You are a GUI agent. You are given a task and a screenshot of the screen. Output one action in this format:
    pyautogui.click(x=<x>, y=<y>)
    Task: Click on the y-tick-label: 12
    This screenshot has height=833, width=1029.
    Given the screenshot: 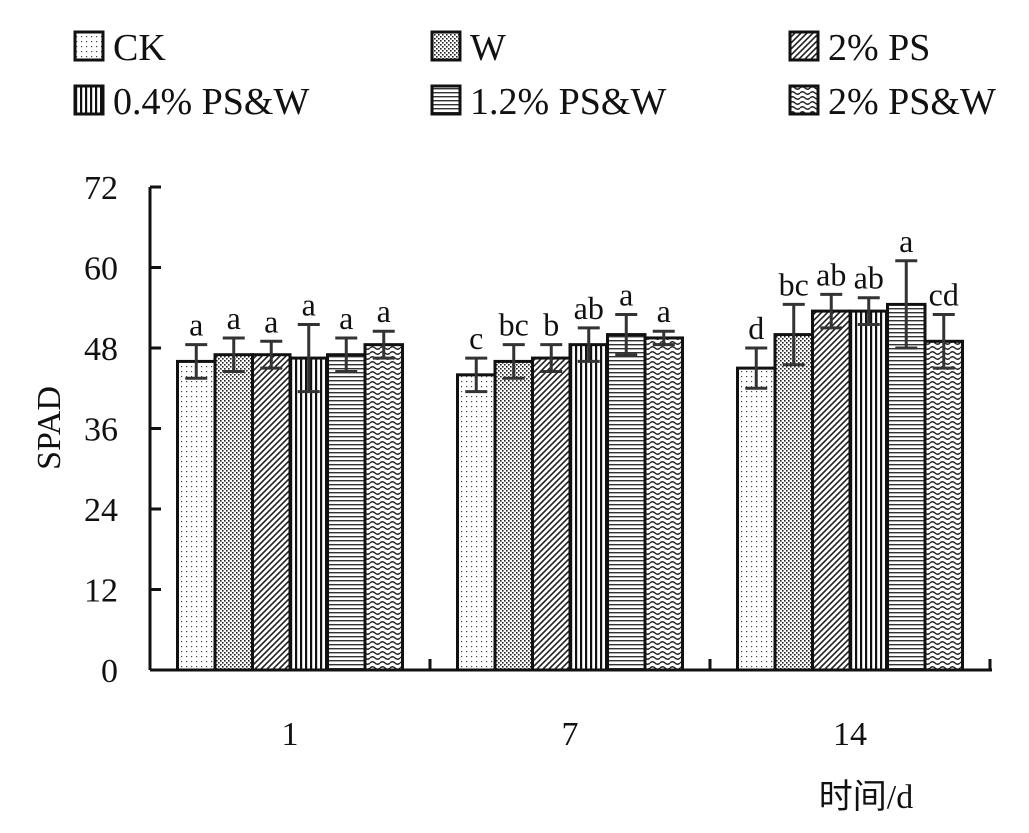 What is the action you would take?
    pyautogui.click(x=101, y=591)
    